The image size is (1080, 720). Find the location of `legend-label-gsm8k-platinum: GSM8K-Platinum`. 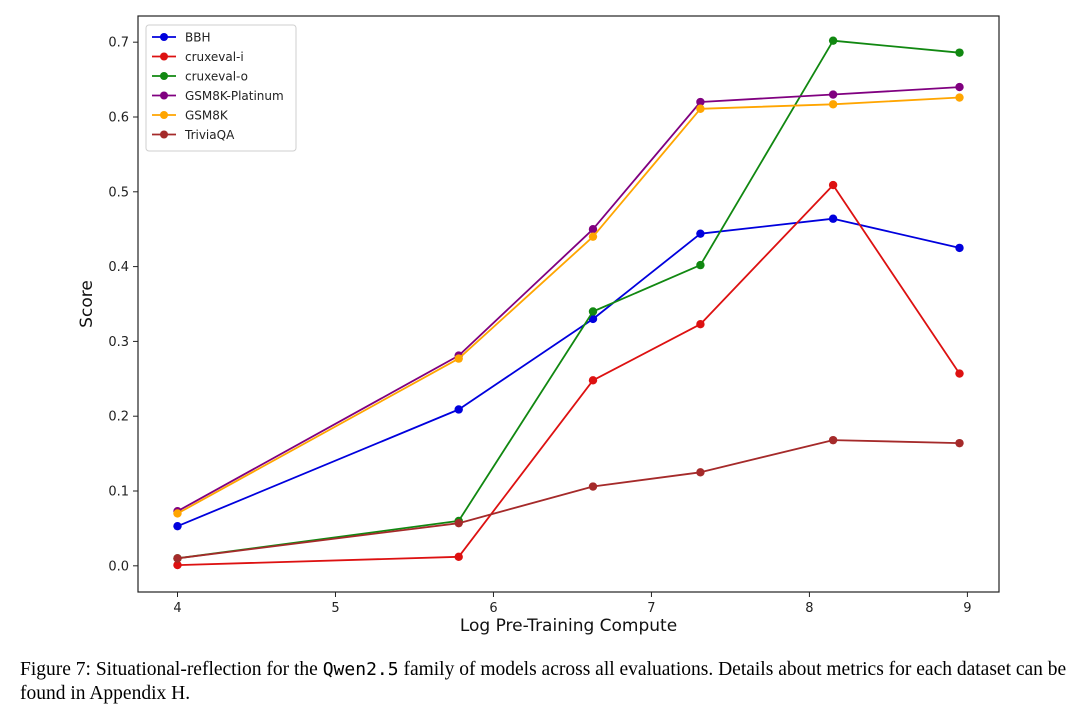

legend-label-gsm8k-platinum: GSM8K-Platinum is located at coordinates (234, 96).